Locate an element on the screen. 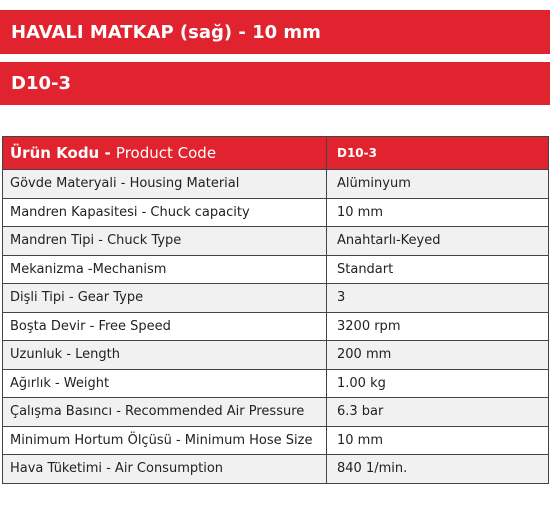 Image resolution: width=550 pixels, height=511 pixels. spec-label: Ağırlık - Weight is located at coordinates (164, 383).